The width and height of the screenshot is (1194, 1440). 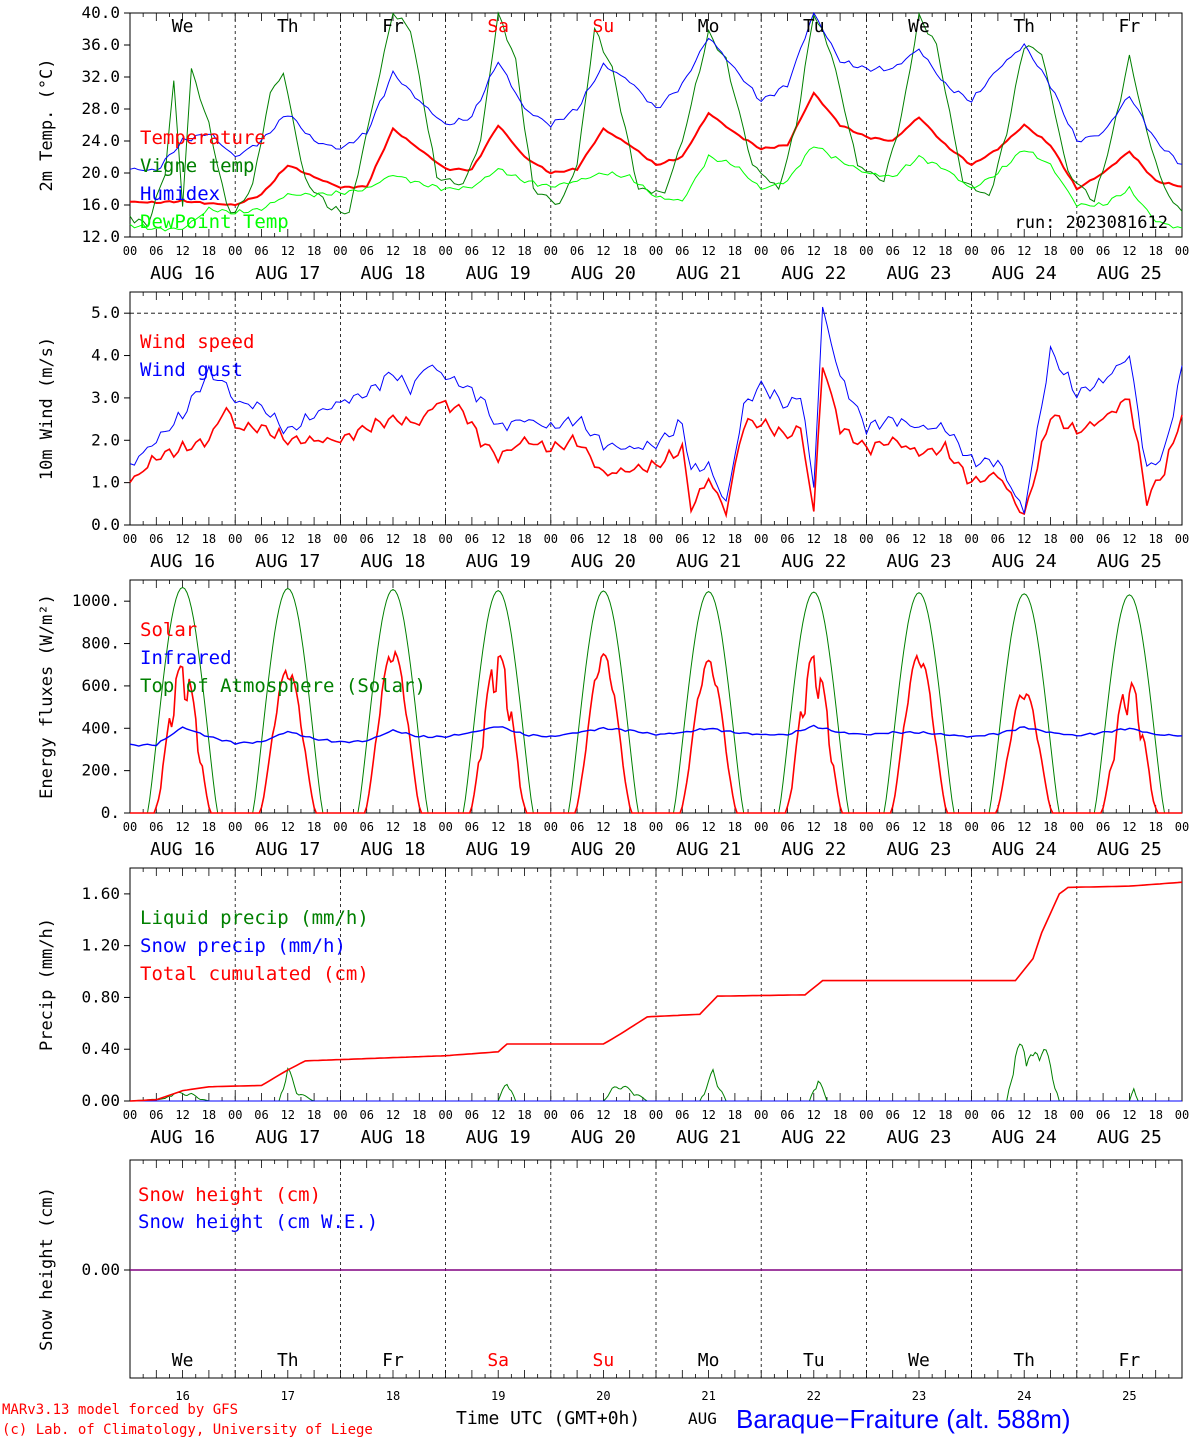 I want to click on y-tick-label: 0.80, so click(x=100, y=996).